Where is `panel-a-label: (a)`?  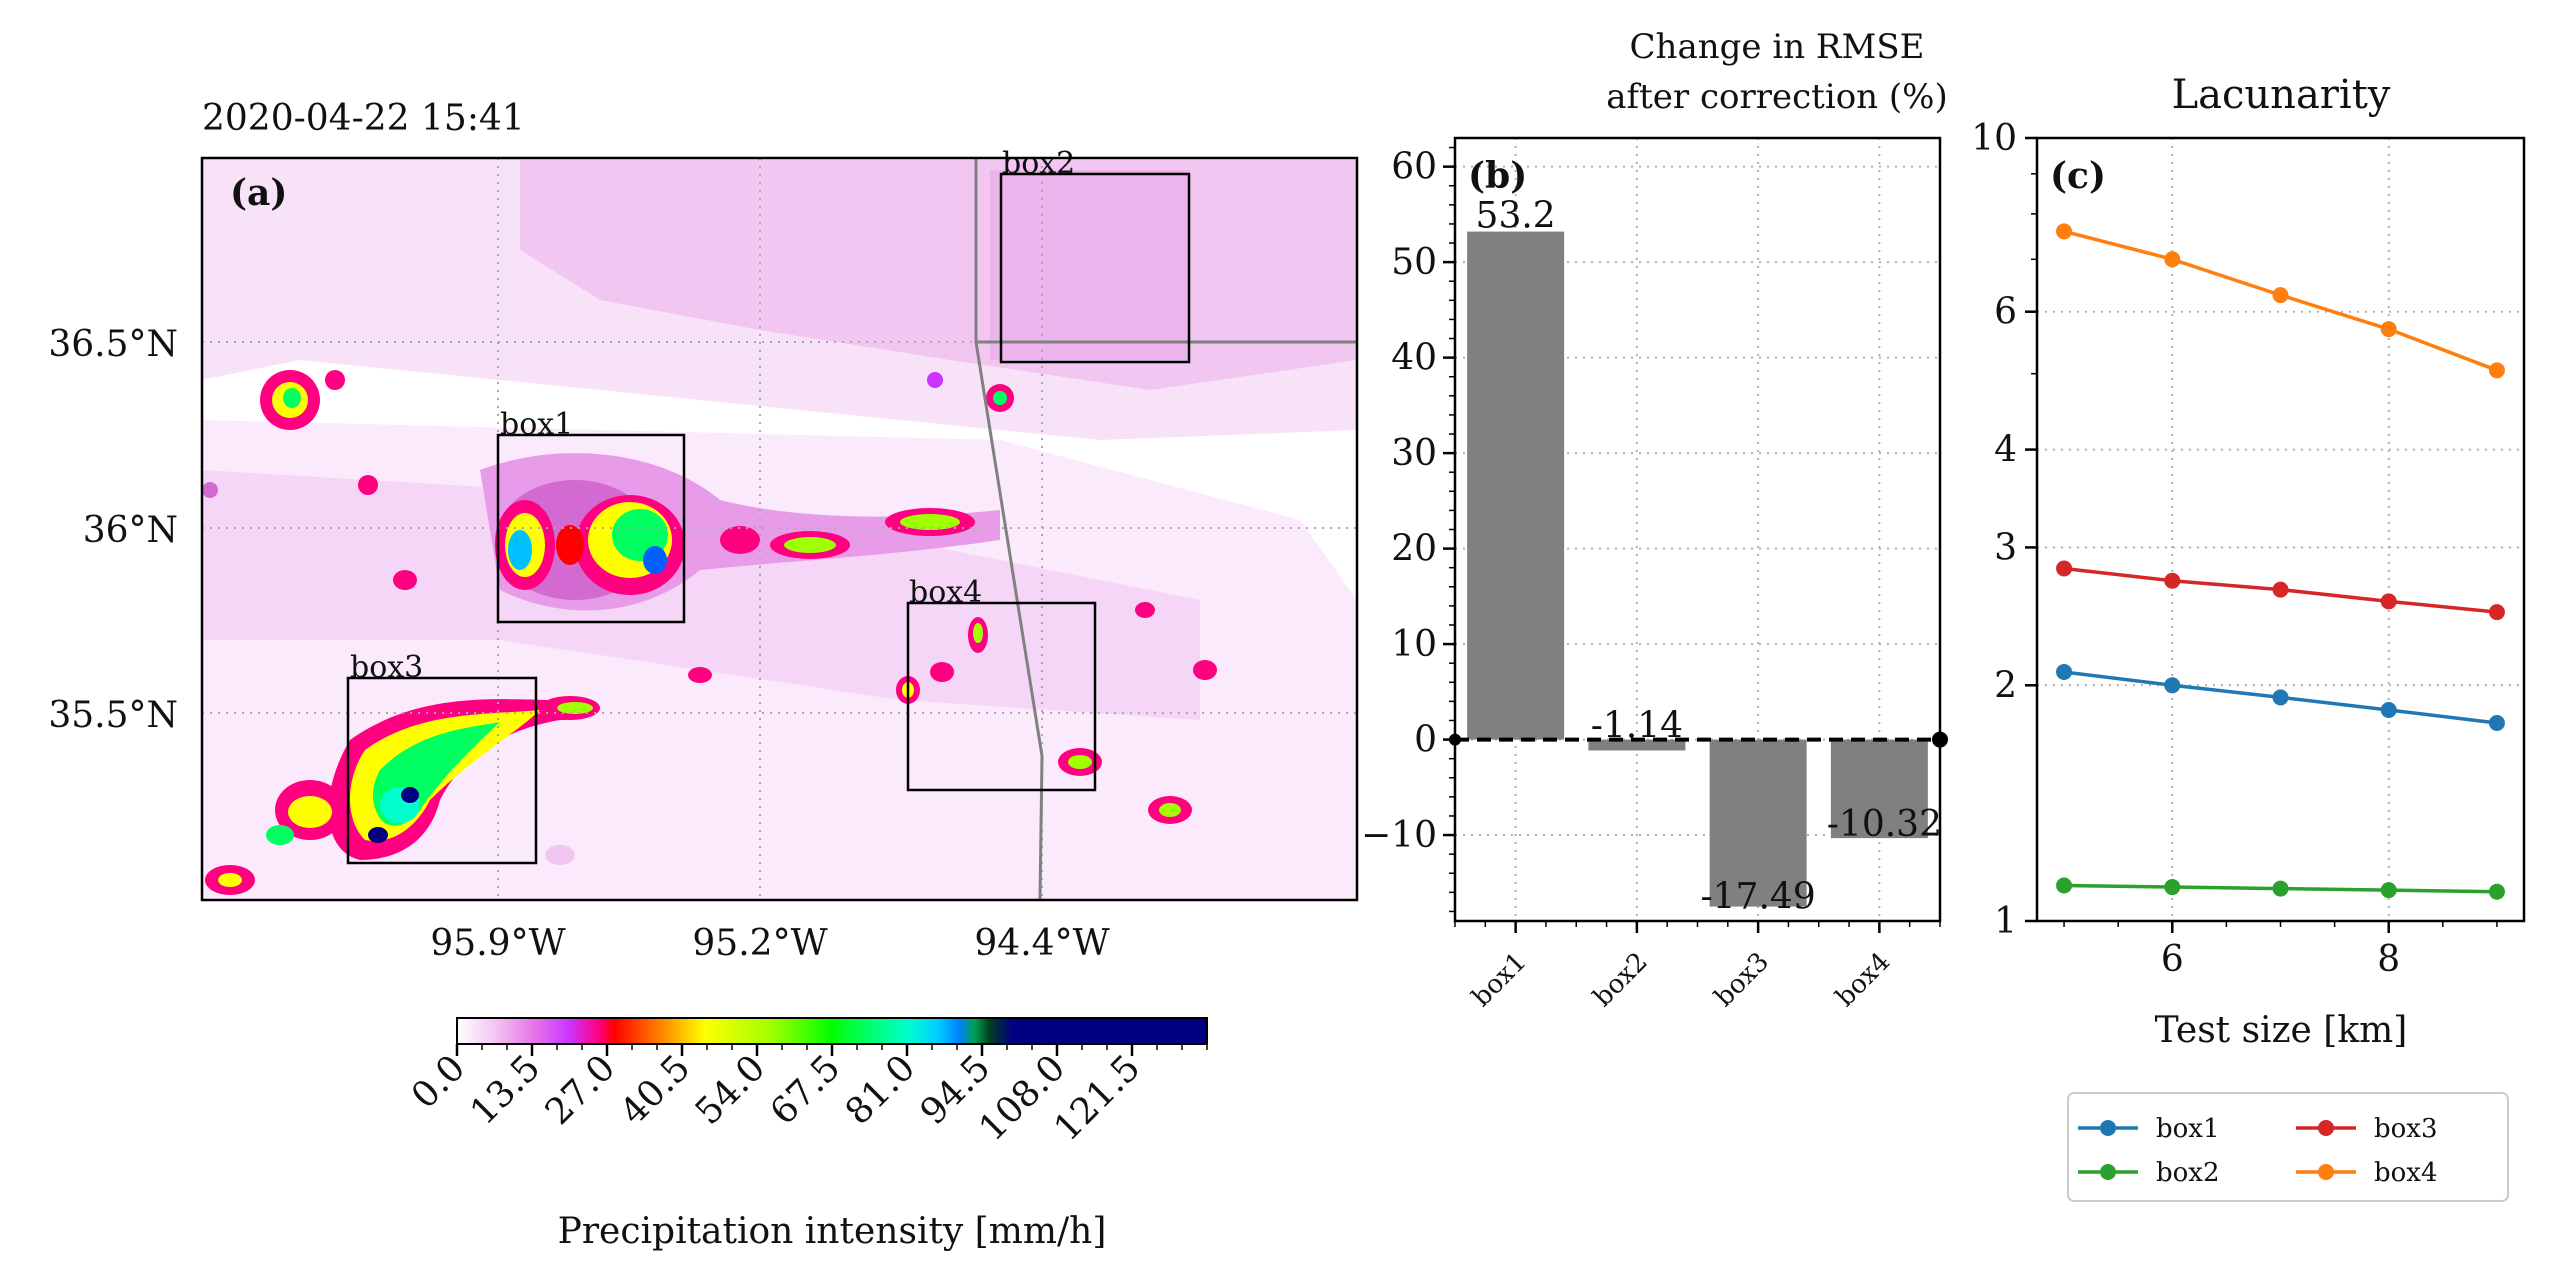
panel-a-label: (a) is located at coordinates (258, 193).